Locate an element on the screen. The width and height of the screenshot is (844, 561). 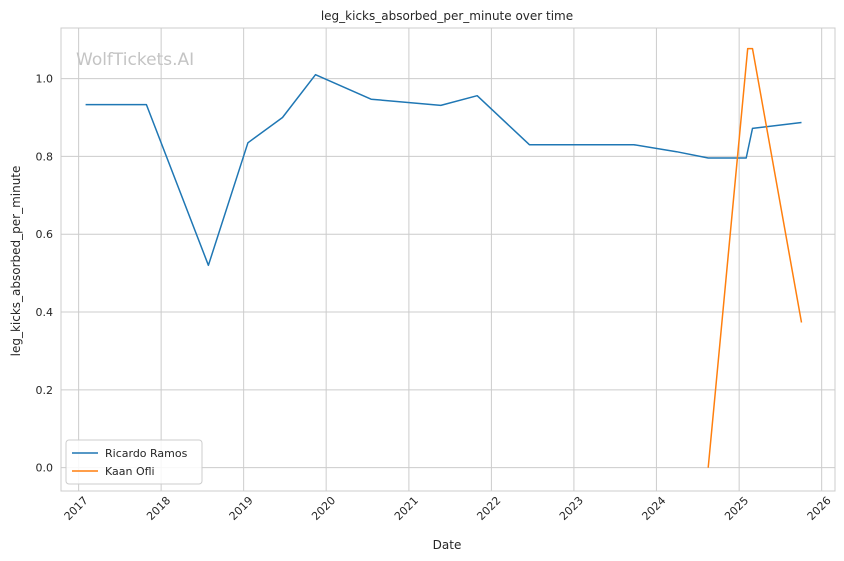
legend-label-ricardo-ramos: Ricardo Ramos is located at coordinates (146, 453).